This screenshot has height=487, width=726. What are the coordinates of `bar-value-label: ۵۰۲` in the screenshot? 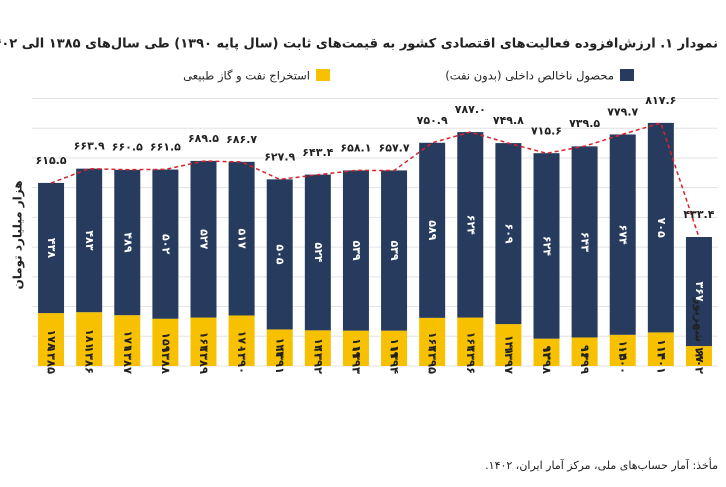 It's located at (165, 244).